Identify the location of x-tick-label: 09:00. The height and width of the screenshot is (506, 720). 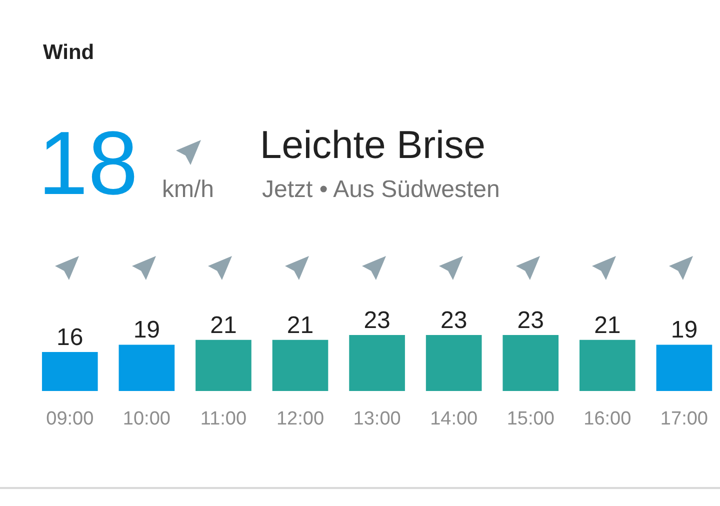
(70, 419).